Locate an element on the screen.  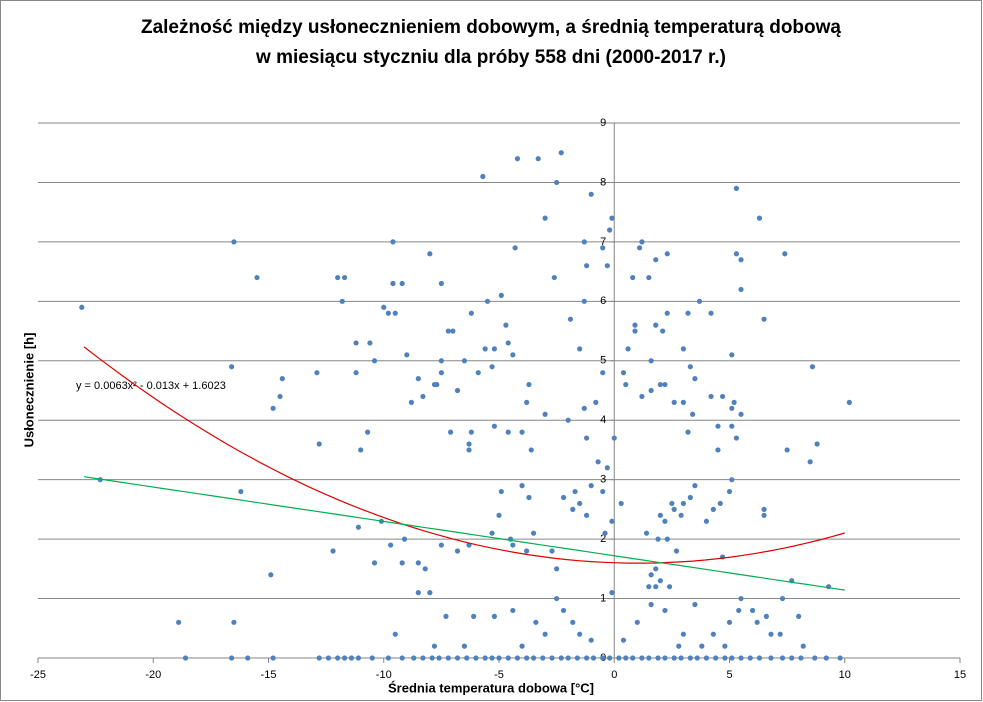
y-tick-label: 4 is located at coordinates (603, 420).